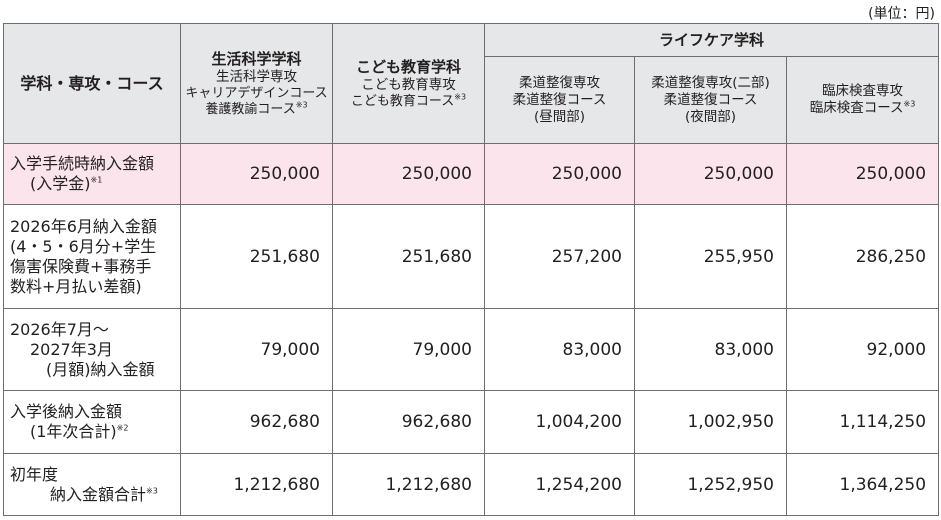  I want to click on fee-cell: 1,004,200, so click(559, 422).